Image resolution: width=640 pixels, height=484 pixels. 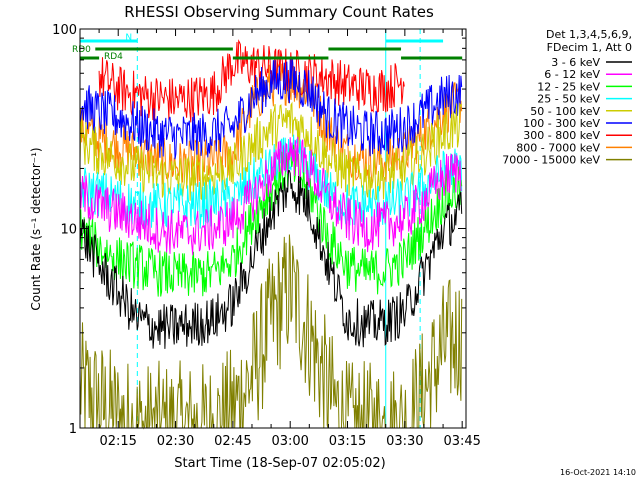 I want to click on y-tick-label-3: 100, so click(x=64, y=30).